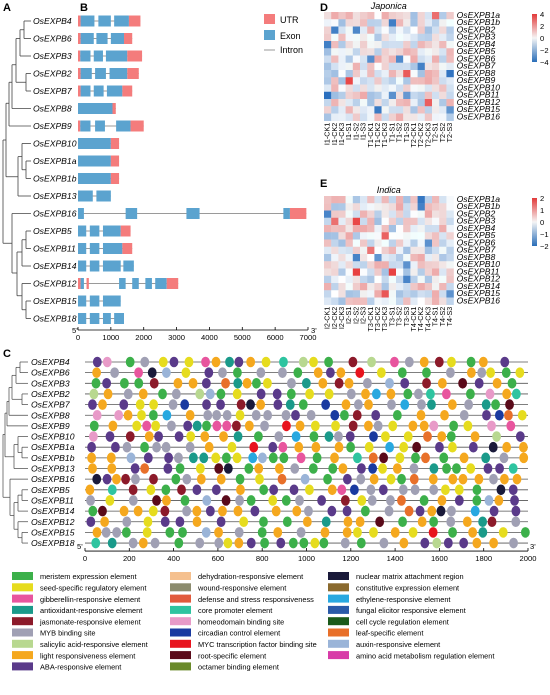 The image size is (550, 695). Describe the element at coordinates (476, 257) in the screenshot. I see `heatmap-row-label: OsEXPB8` at that location.